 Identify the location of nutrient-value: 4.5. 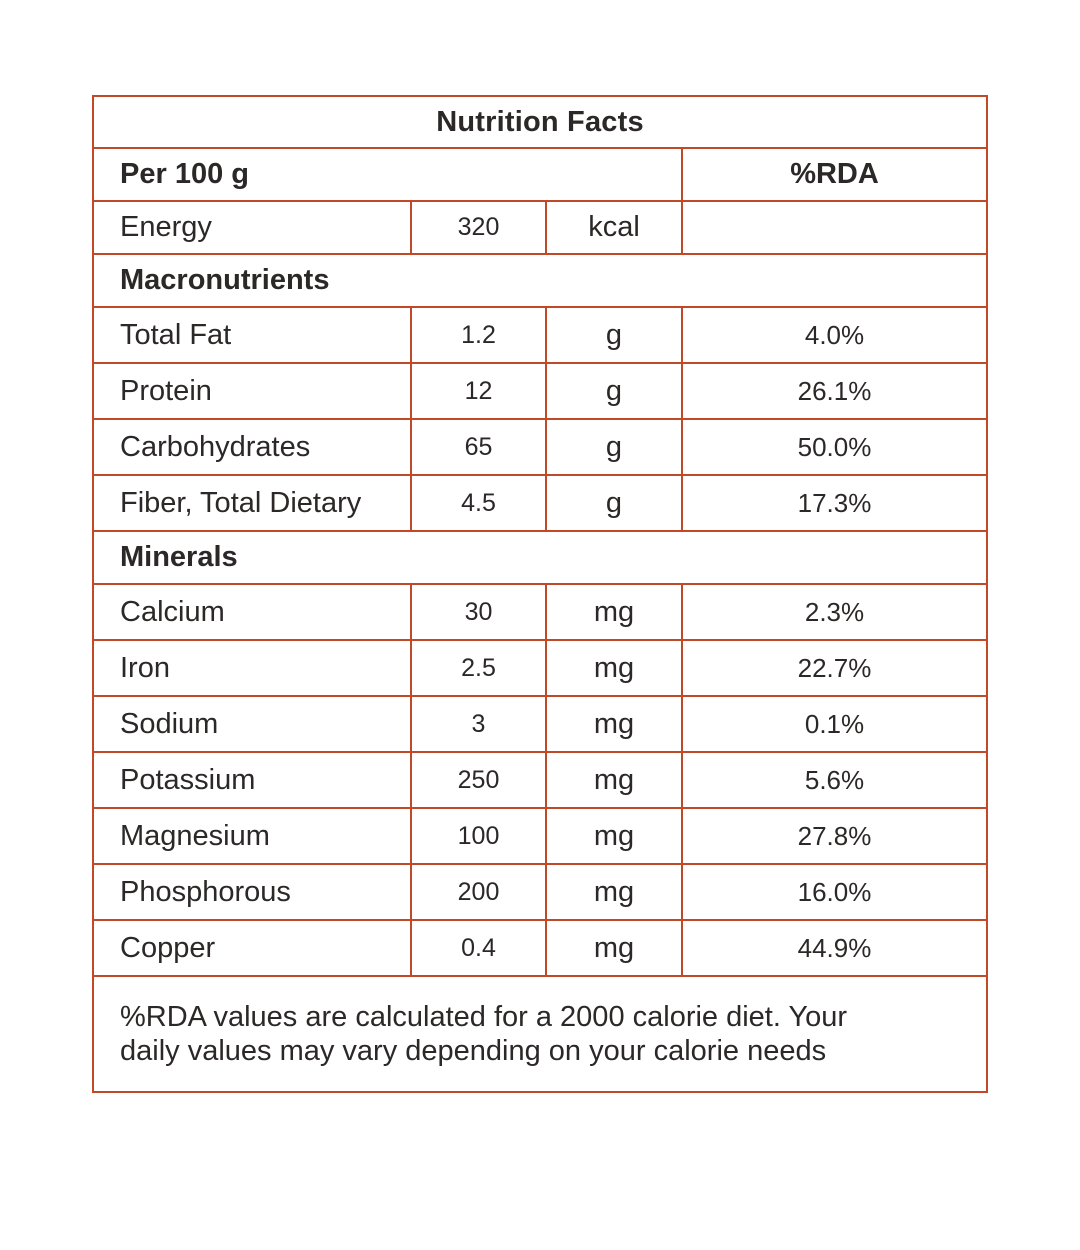
(478, 503).